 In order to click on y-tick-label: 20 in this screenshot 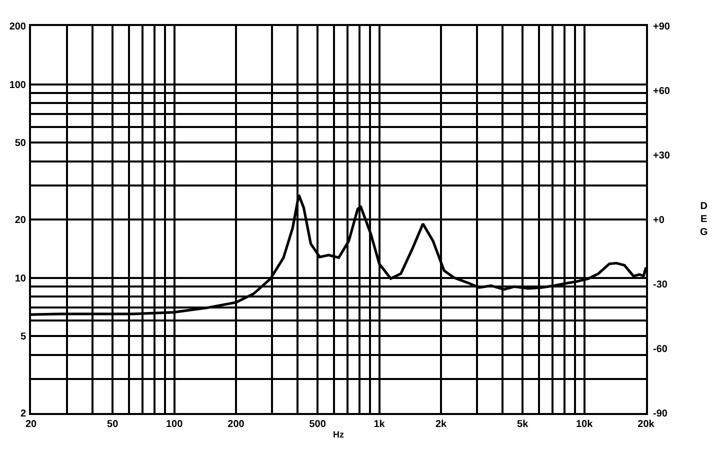, I will do `click(20, 220)`.